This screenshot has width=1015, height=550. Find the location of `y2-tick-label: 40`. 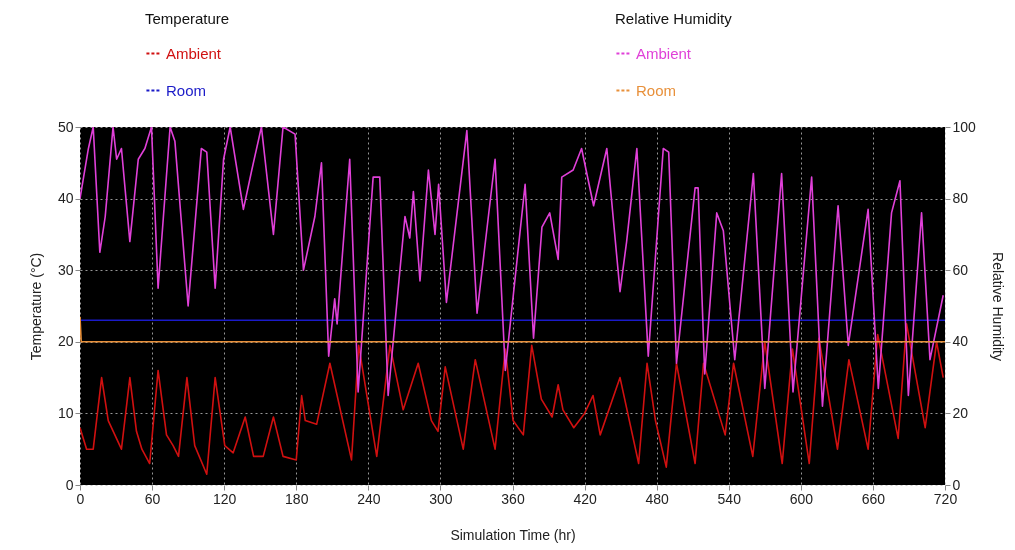

y2-tick-label: 40 is located at coordinates (960, 341).